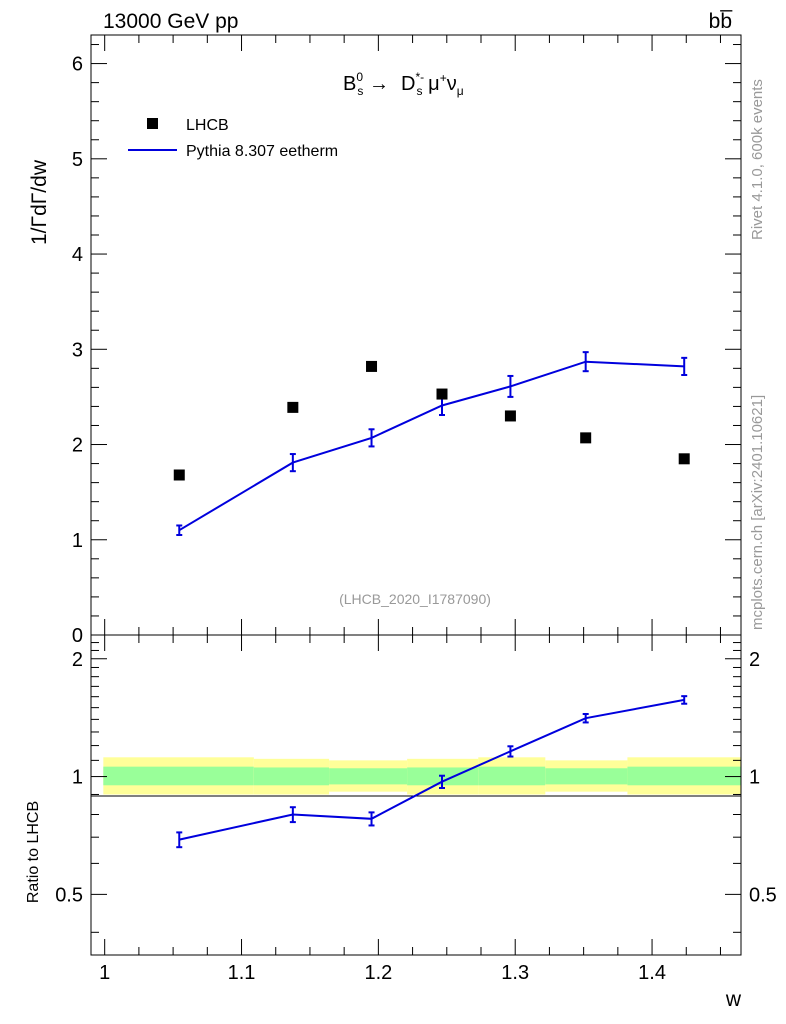 The width and height of the screenshot is (786, 1024). I want to click on main-y-tick-label: 0, so click(77, 636).